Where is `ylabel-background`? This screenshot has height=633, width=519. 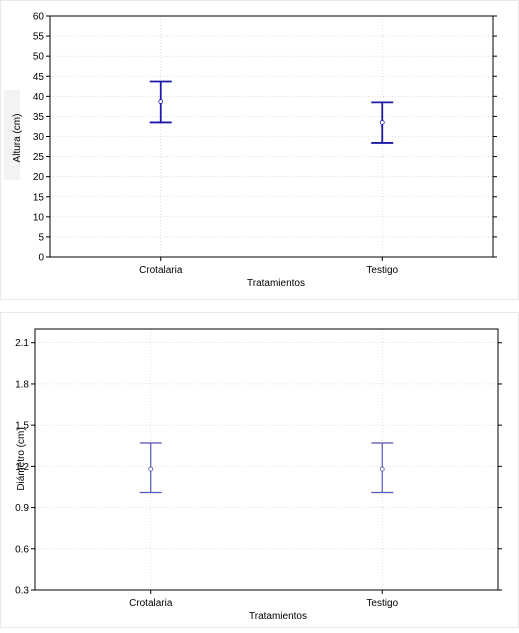 ylabel-background is located at coordinates (12, 135).